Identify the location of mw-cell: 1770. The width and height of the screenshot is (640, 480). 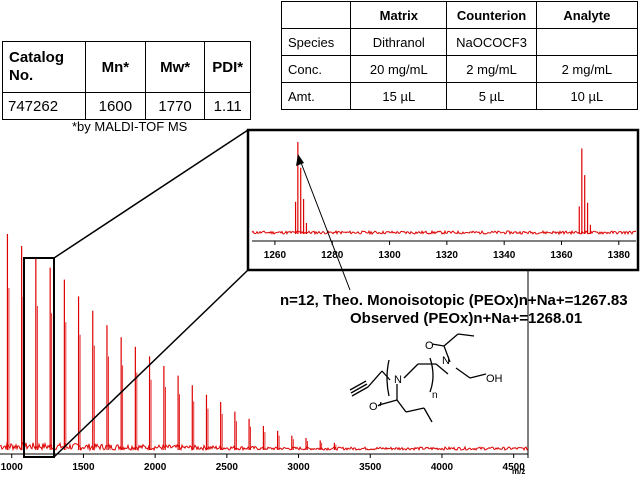
(175, 106).